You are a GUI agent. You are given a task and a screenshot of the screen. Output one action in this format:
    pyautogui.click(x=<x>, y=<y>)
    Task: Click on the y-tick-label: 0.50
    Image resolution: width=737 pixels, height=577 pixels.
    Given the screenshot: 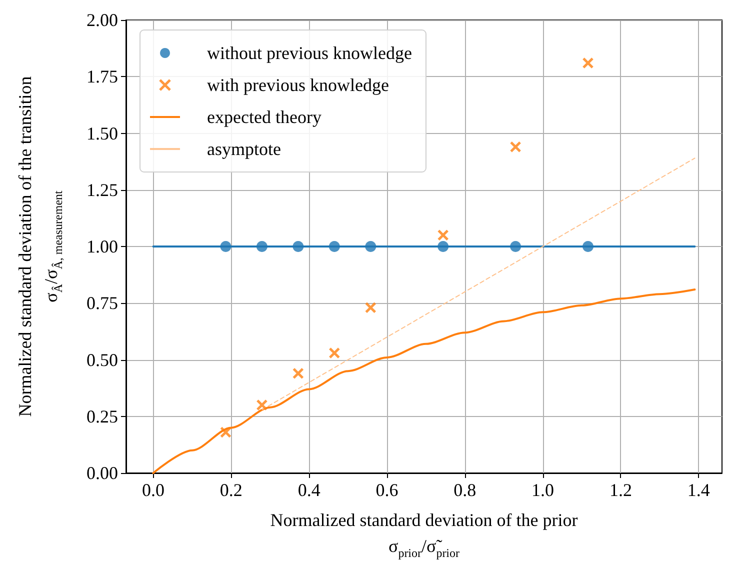 What is the action you would take?
    pyautogui.click(x=102, y=360)
    